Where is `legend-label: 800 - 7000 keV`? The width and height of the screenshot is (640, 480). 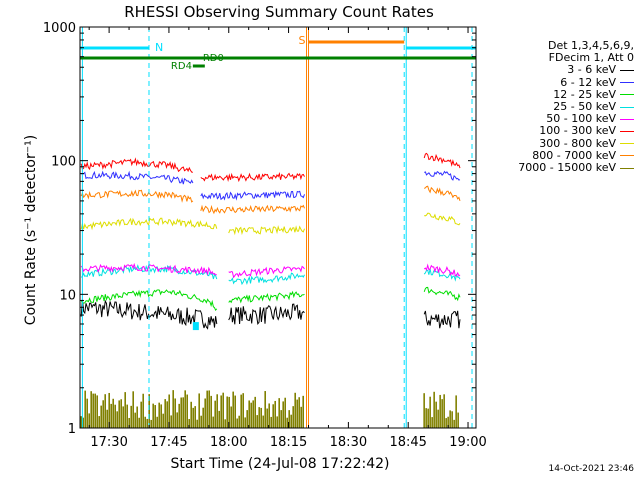 legend-label: 800 - 7000 keV is located at coordinates (574, 155).